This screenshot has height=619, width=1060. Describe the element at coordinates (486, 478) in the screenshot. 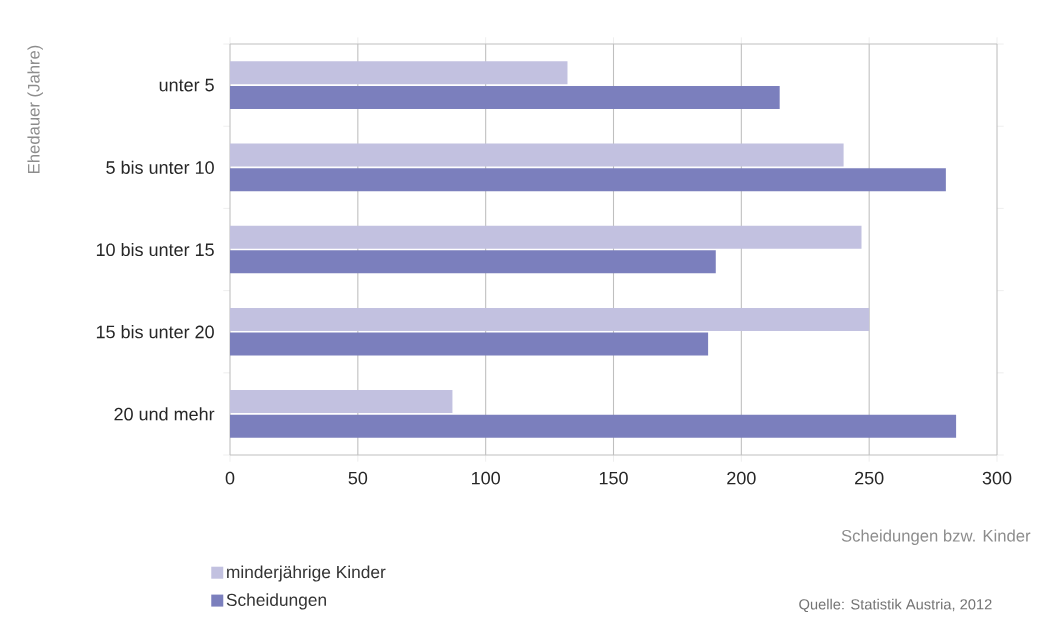

I see `x-tick-label: 100` at that location.